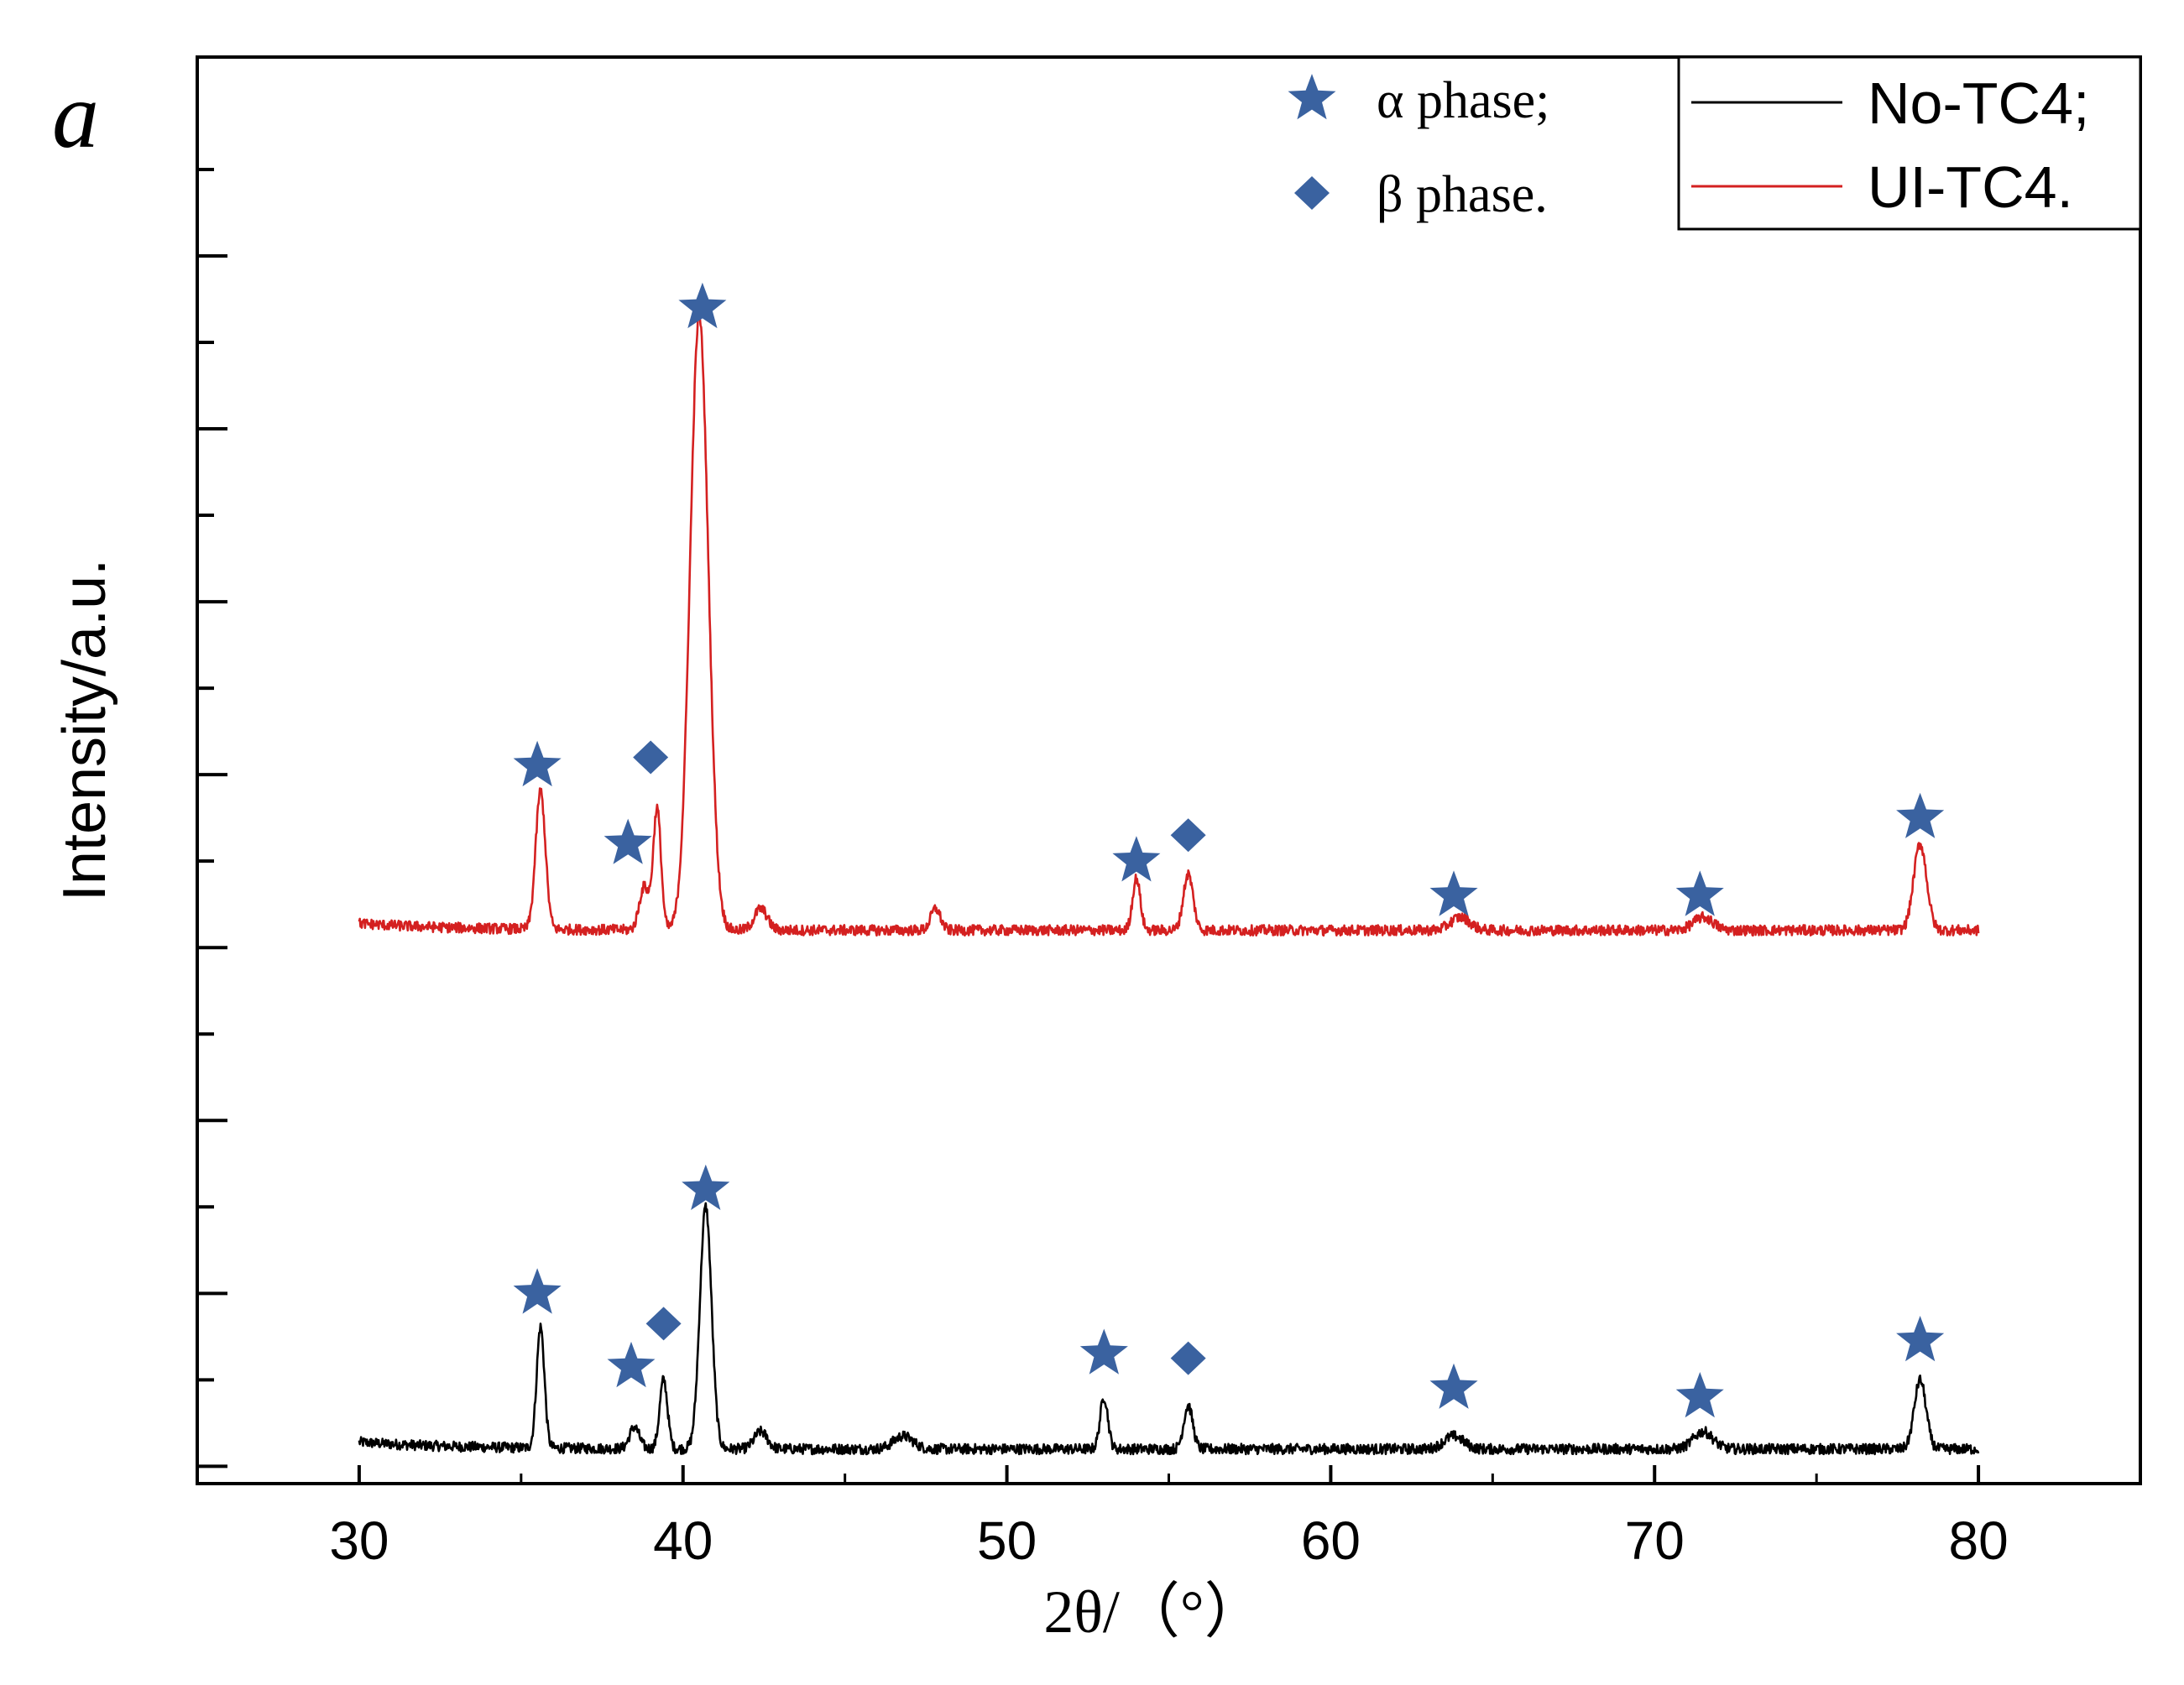  Describe the element at coordinates (1169, 1518) in the screenshot. I see `x-axis-ticks: 30 40 50 60 70 80` at that location.